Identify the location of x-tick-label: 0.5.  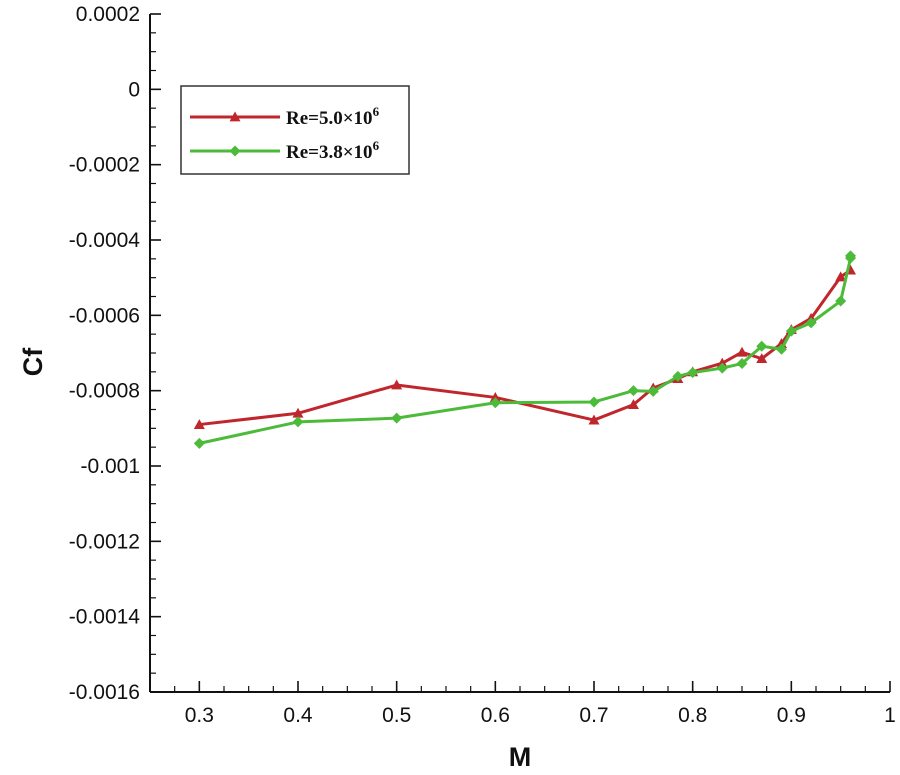
(396, 715).